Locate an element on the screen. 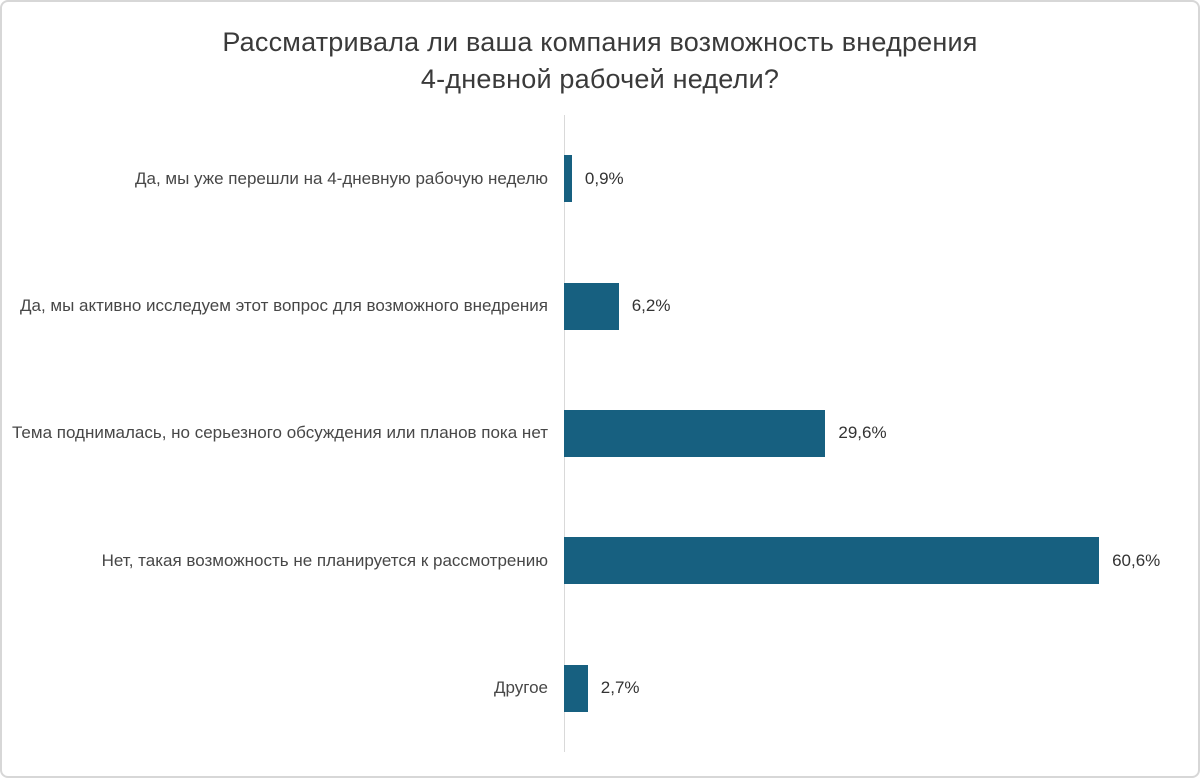 This screenshot has height=778, width=1200. value-label: 0,9% is located at coordinates (604, 178).